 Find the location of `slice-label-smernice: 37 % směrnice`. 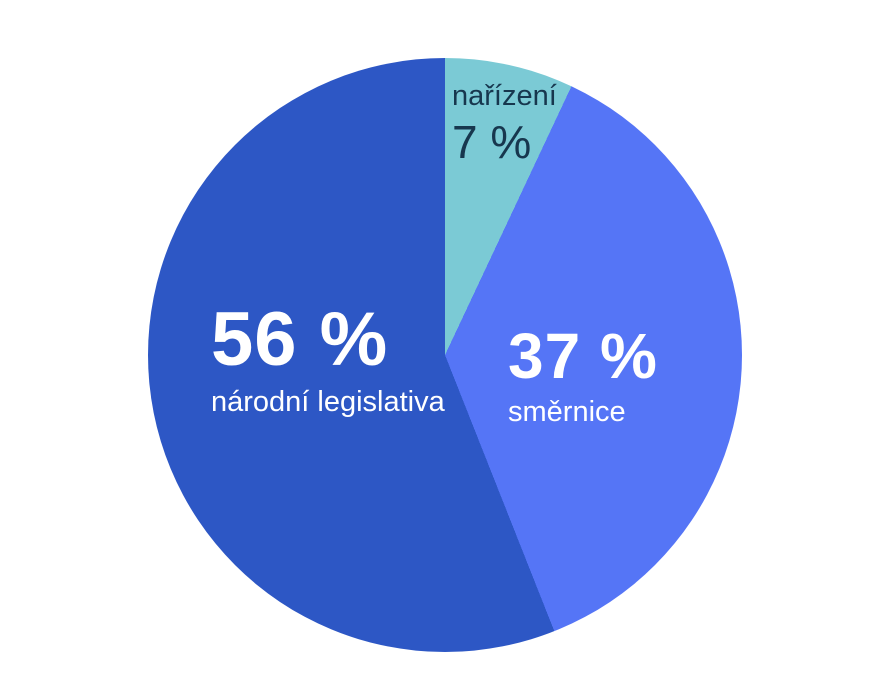

slice-label-smernice: 37 % směrnice is located at coordinates (583, 375).